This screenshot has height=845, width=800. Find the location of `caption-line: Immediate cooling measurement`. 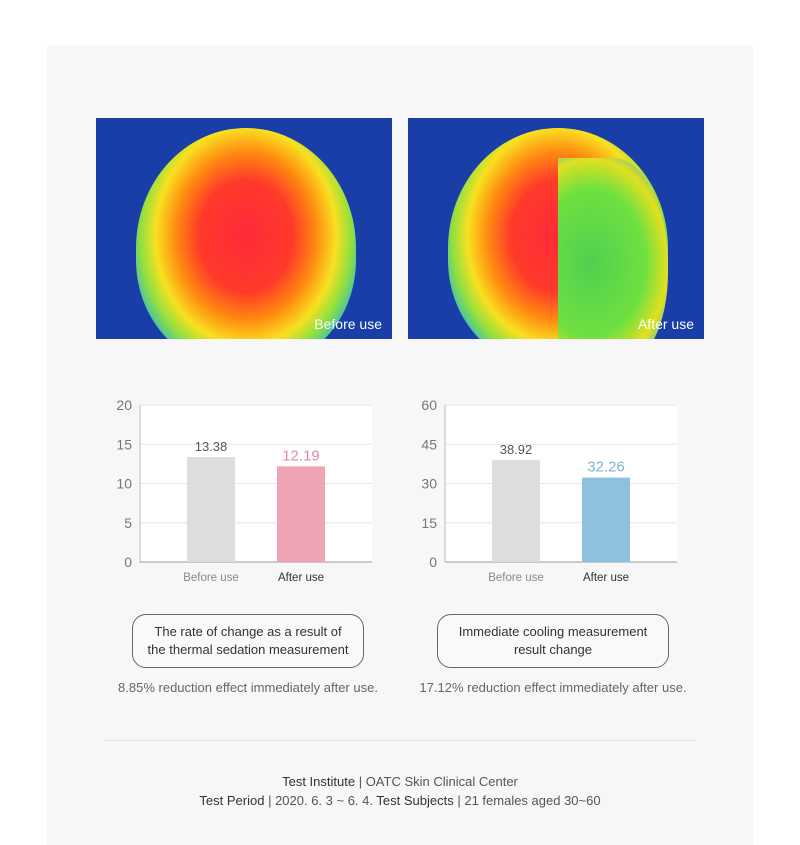

caption-line: Immediate cooling measurement is located at coordinates (553, 631).